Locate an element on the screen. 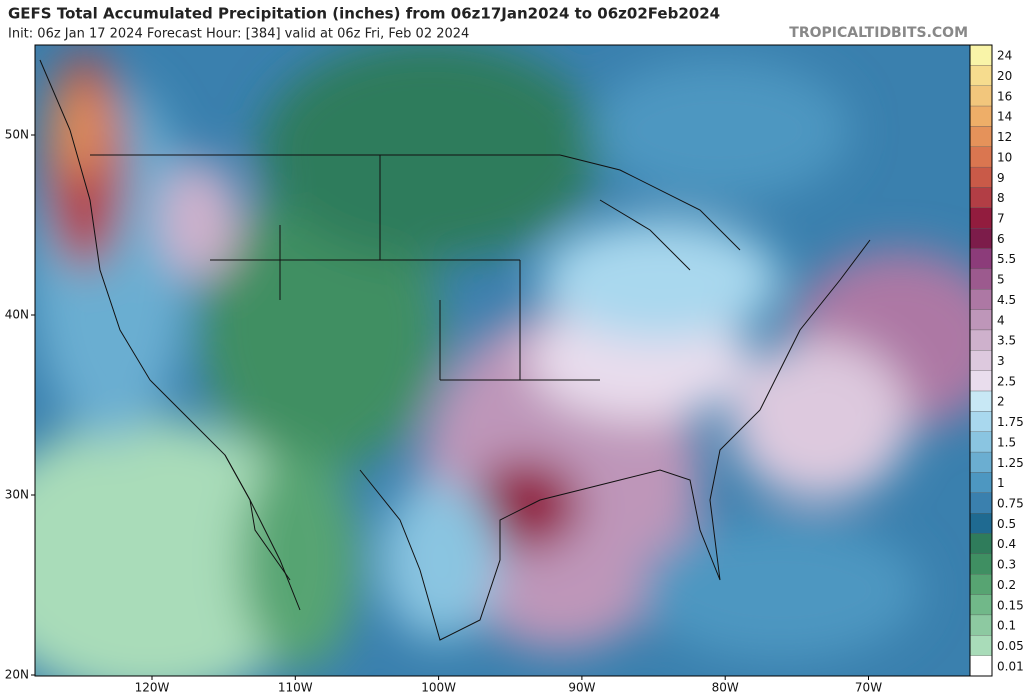  colorbar-label: 4.5 is located at coordinates (1006, 300).